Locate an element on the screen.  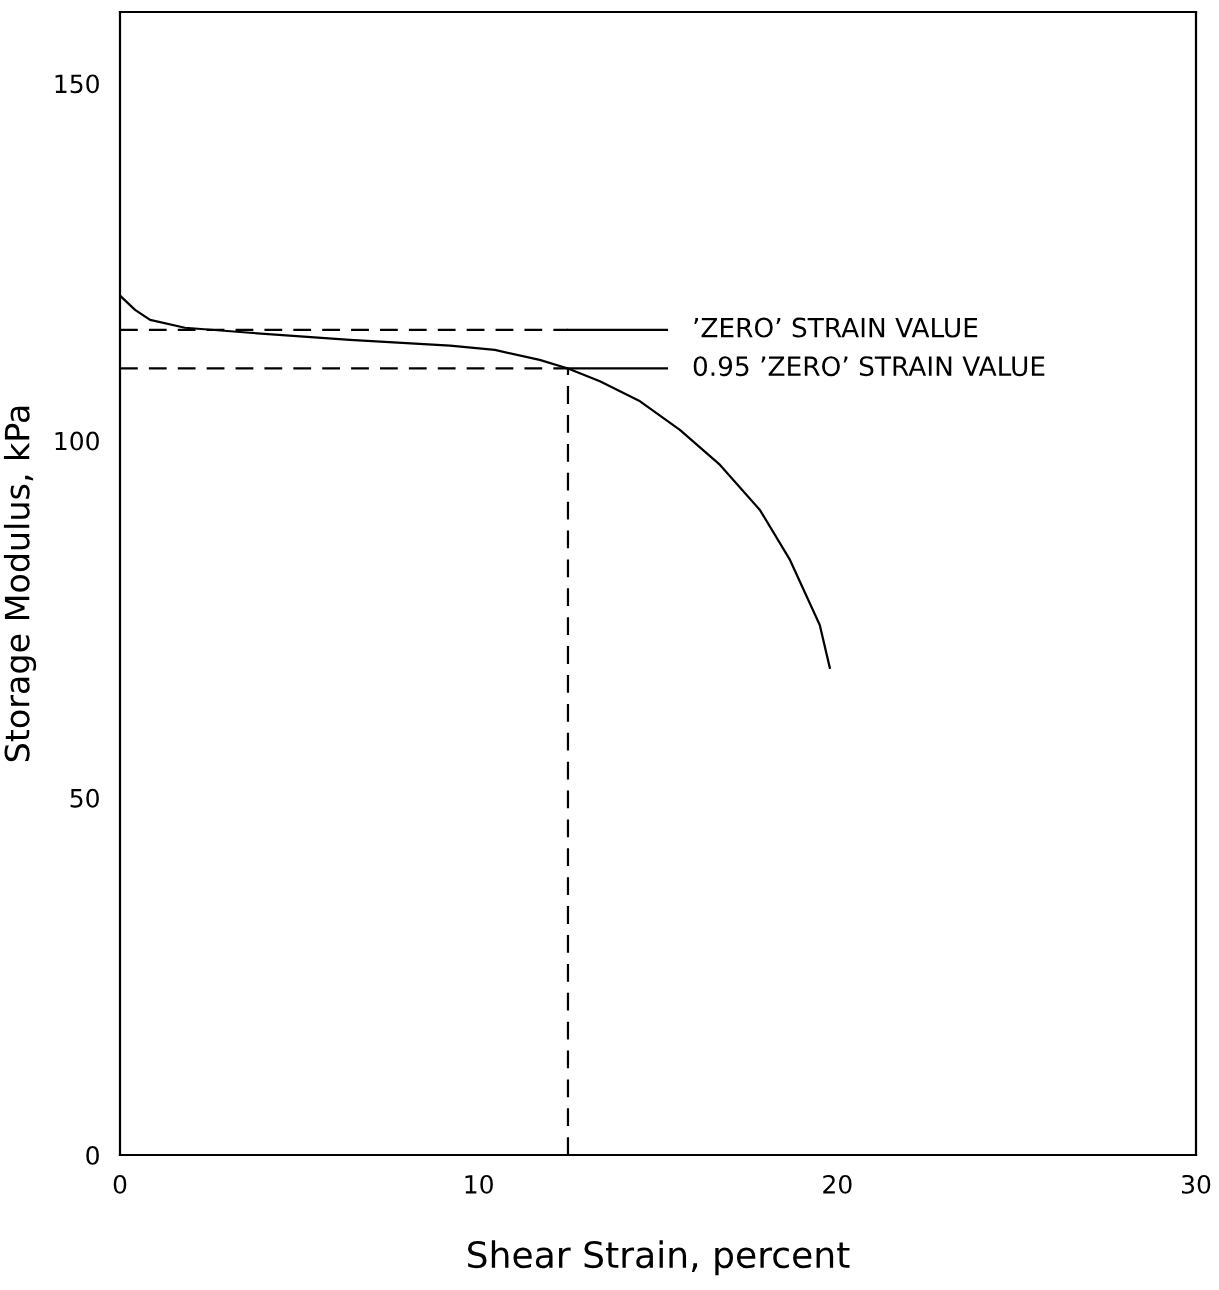
y-tick-label: 100 is located at coordinates (77, 441).